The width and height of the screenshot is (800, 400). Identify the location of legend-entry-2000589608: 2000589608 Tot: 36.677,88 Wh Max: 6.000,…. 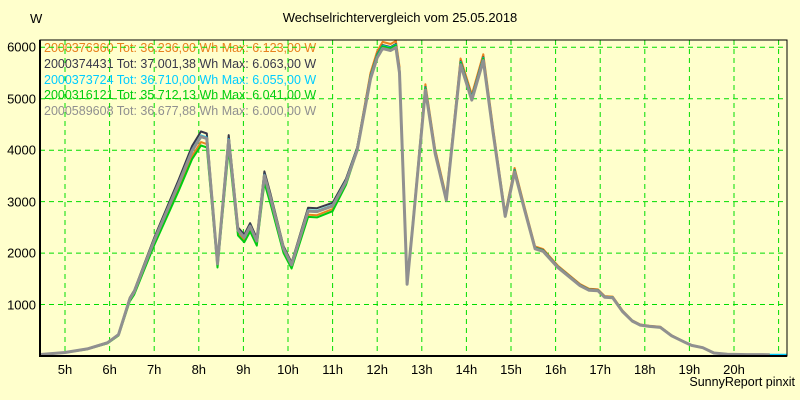
(180, 111).